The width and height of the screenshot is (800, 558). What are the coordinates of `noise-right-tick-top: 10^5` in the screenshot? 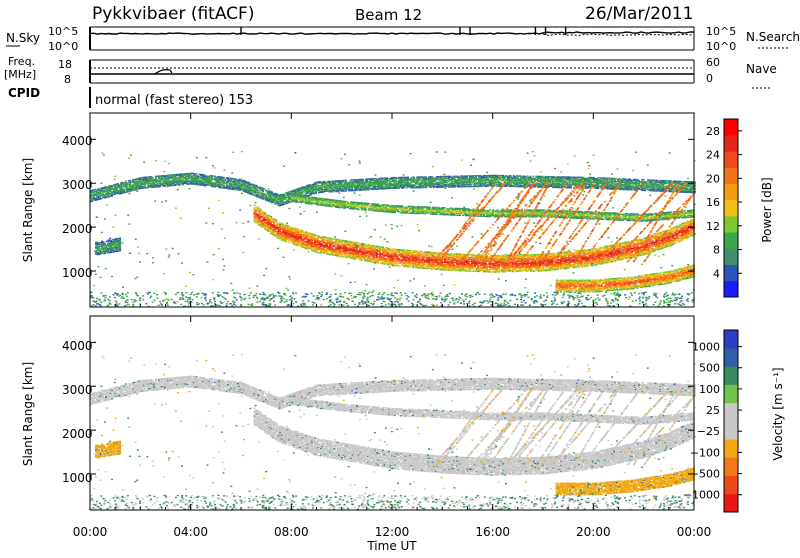 It's located at (721, 31).